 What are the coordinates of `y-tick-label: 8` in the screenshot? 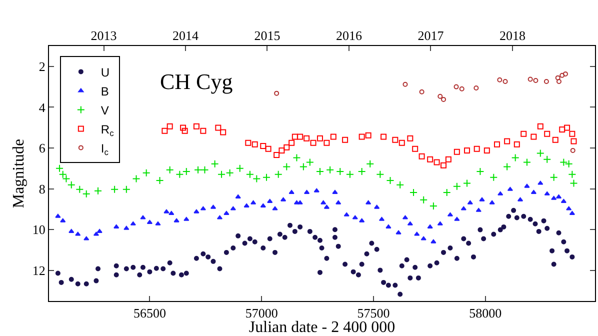 It's located at (42, 188).